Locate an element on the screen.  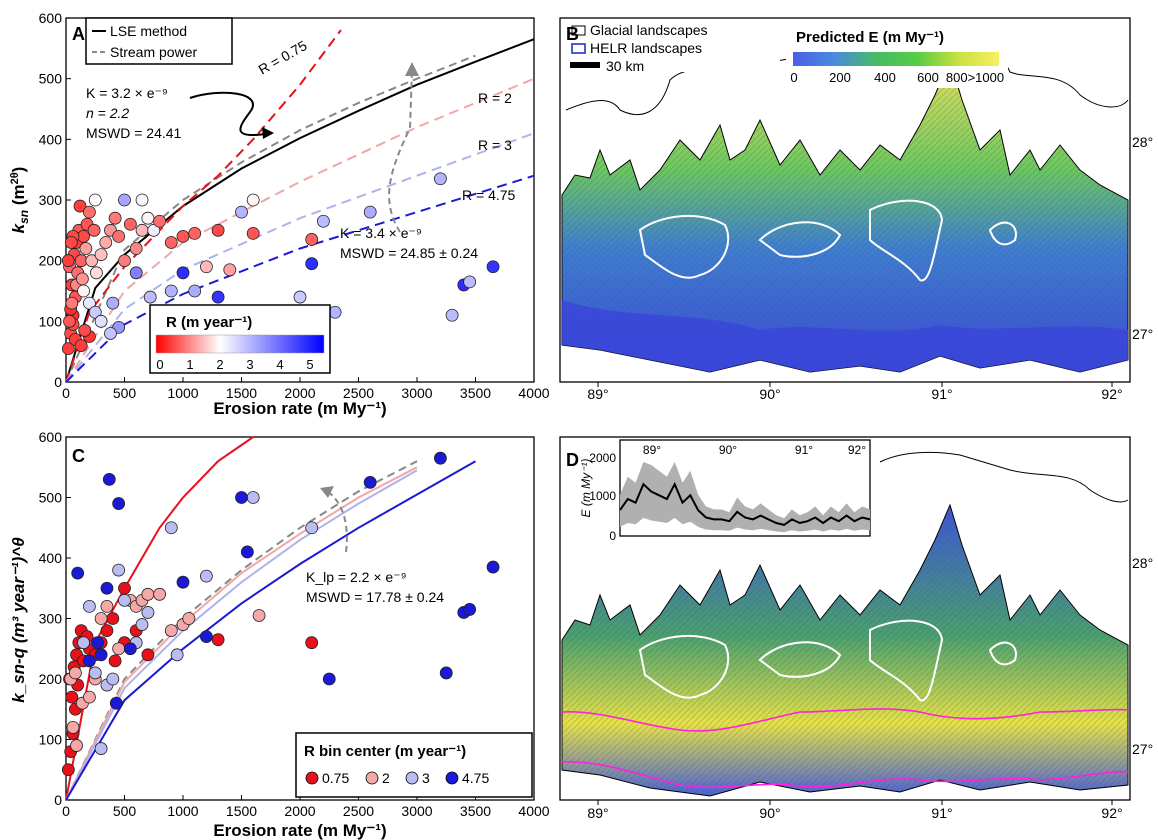
x-tick-label: 3000 is located at coordinates (416, 393).